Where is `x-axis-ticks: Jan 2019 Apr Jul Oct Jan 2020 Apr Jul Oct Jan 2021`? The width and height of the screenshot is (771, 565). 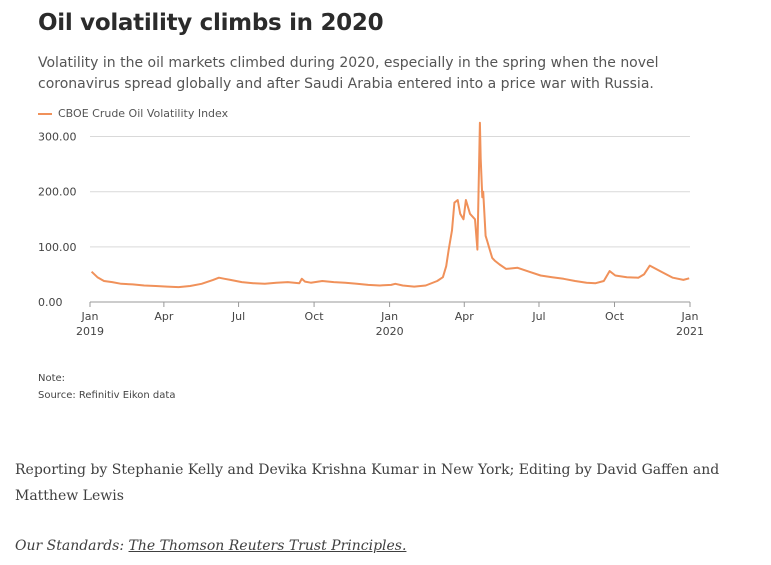
x-axis-ticks: Jan 2019 Apr Jul Oct Jan 2020 Apr Jul Oct Jan 2021 is located at coordinates (390, 320).